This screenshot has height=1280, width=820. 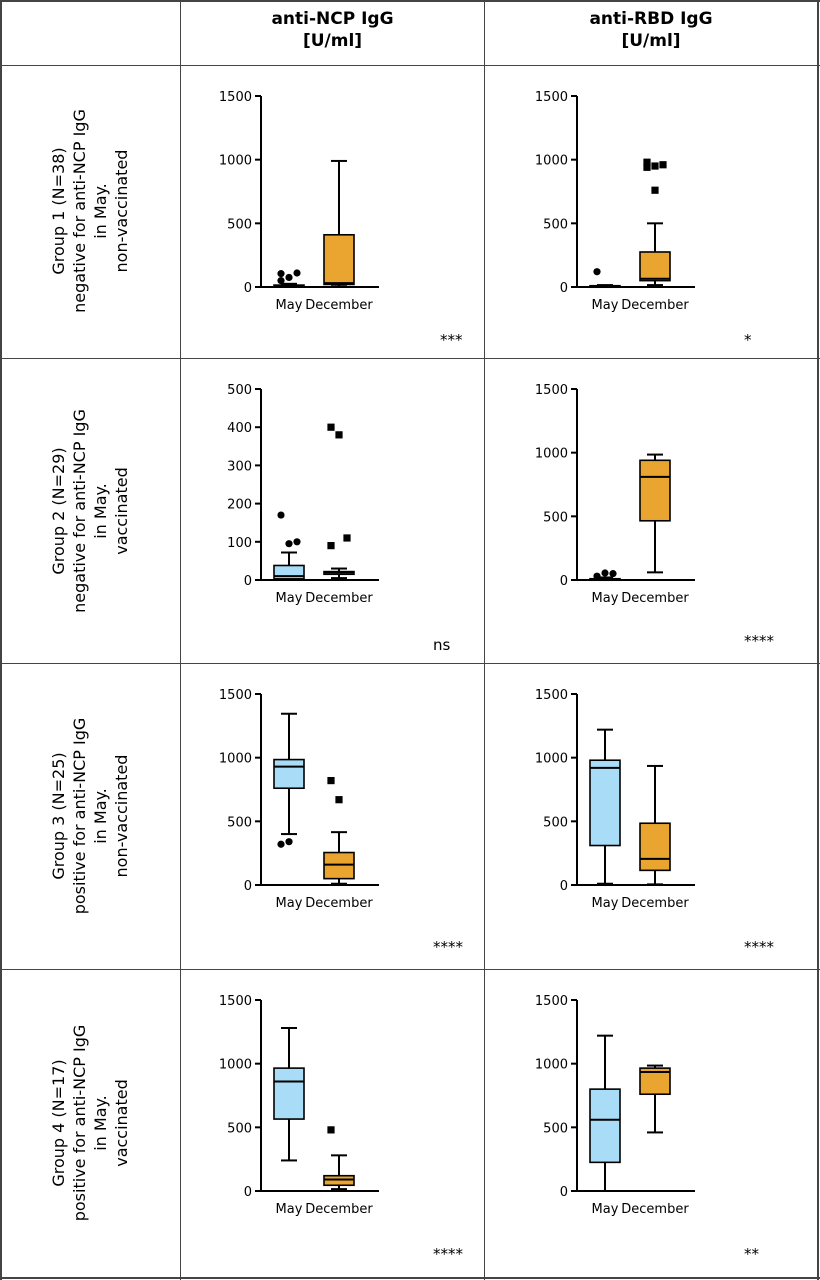 I want to click on boxplot-group-4-rbd: 0 500 1000 1500 May December, so click(x=615, y=1105).